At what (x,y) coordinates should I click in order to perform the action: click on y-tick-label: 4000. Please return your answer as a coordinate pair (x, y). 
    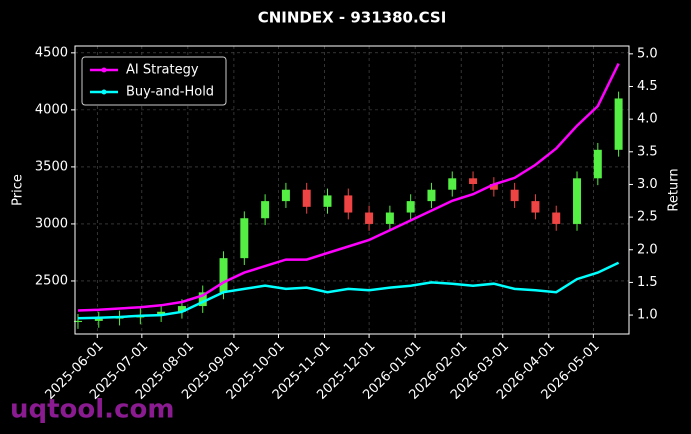
    Looking at the image, I should click on (51, 109).